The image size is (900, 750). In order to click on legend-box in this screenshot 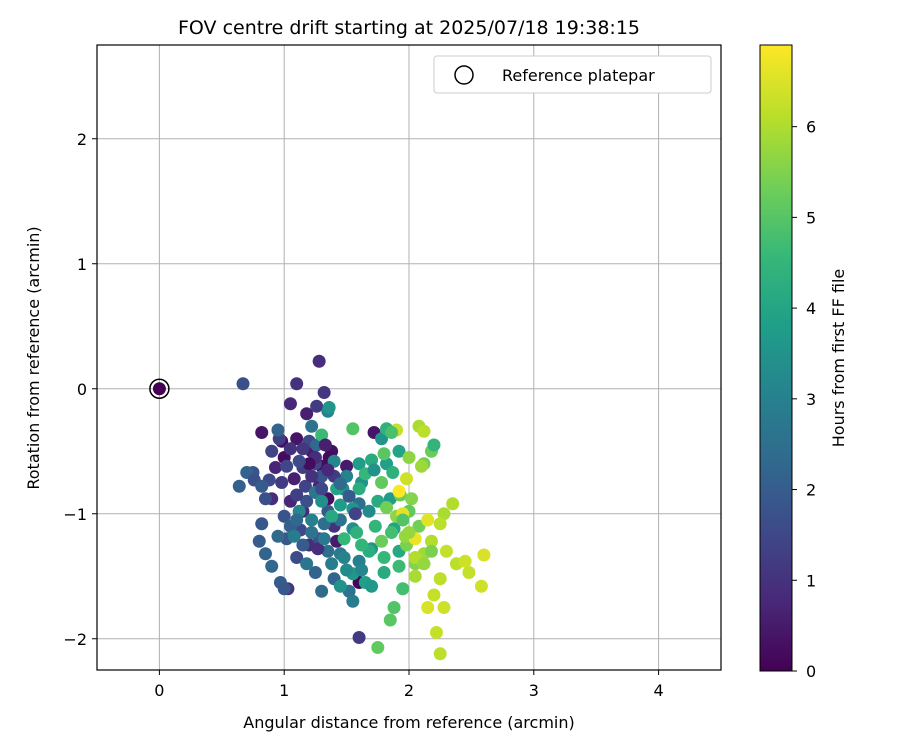, I will do `click(572, 74)`.